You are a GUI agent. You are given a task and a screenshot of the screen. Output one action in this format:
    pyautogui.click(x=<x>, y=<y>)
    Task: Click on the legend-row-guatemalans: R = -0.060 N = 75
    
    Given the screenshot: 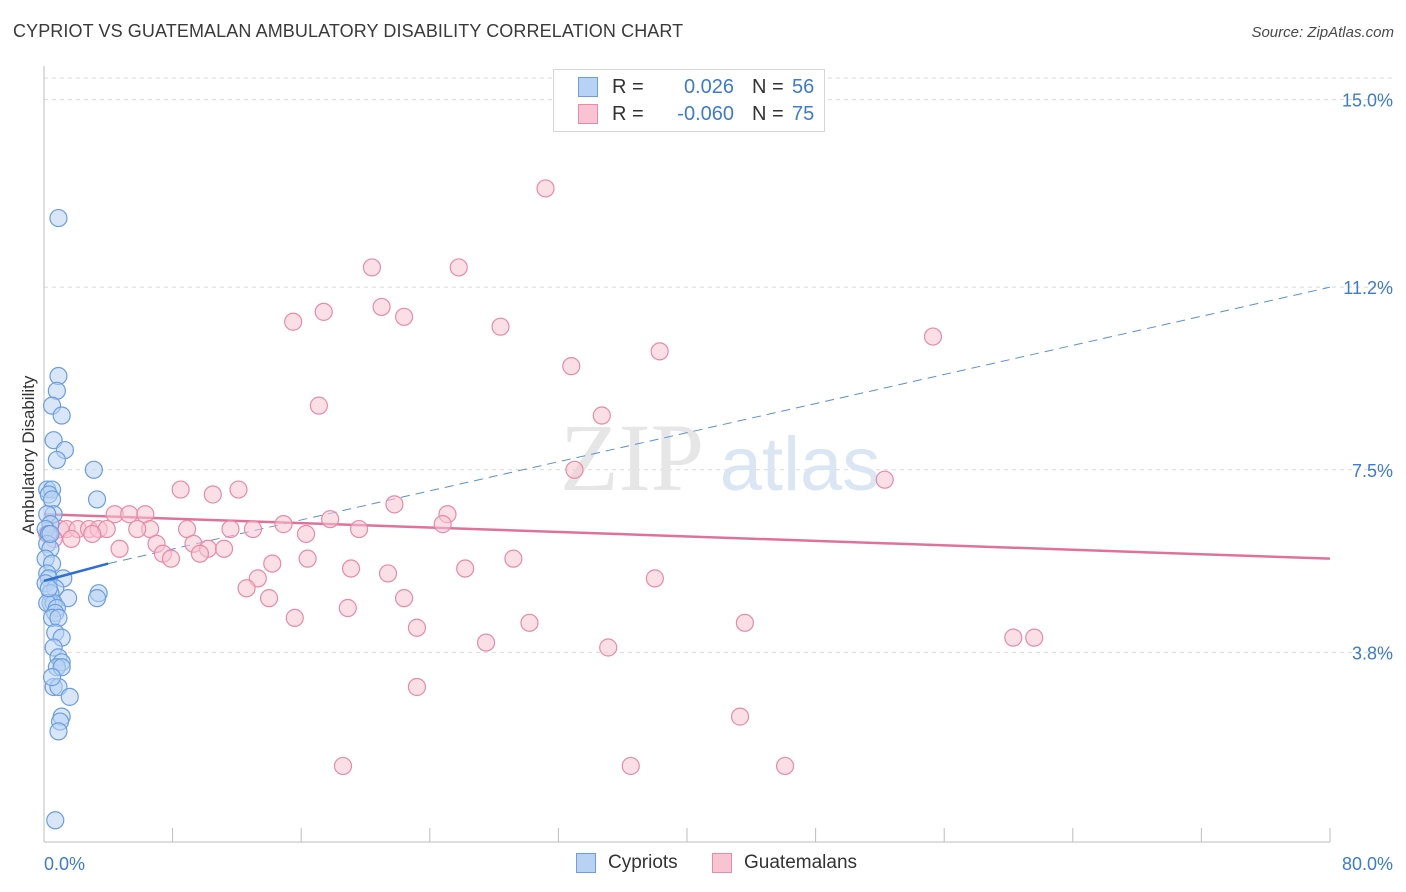 What is the action you would take?
    pyautogui.click(x=696, y=114)
    